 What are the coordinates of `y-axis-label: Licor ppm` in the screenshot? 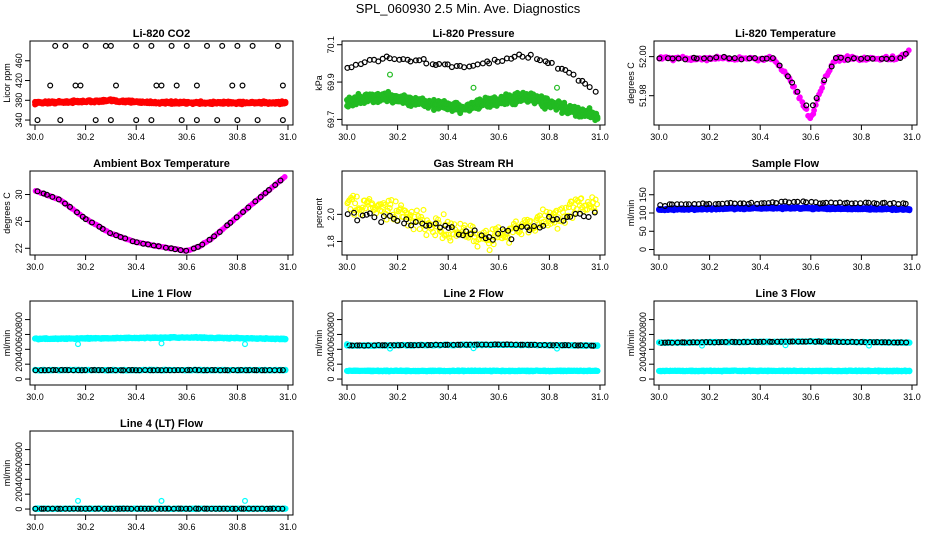 It's located at (7, 83).